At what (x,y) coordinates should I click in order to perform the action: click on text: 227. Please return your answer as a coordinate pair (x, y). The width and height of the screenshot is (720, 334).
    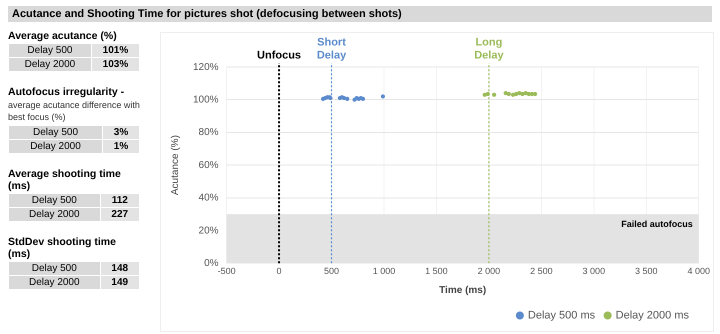
    Looking at the image, I should click on (120, 215).